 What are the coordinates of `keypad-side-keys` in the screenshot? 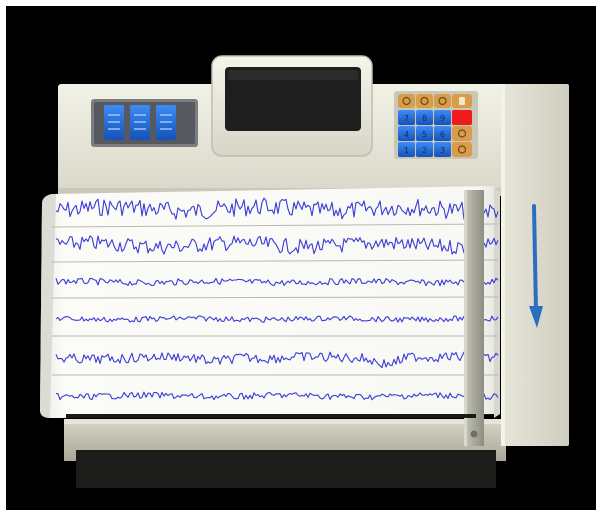 It's located at (462, 133).